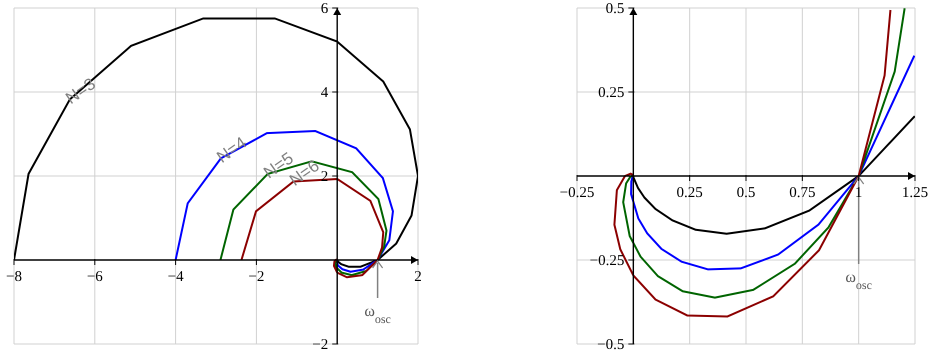  What do you see at coordinates (320, 344) in the screenshot?
I see `y-tick-label: −2` at bounding box center [320, 344].